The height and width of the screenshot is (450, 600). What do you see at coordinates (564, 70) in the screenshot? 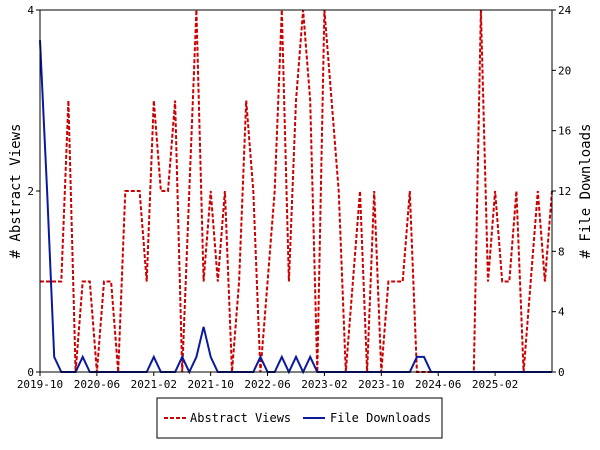
I see `y-tick-label-right-20: 20` at bounding box center [564, 70].